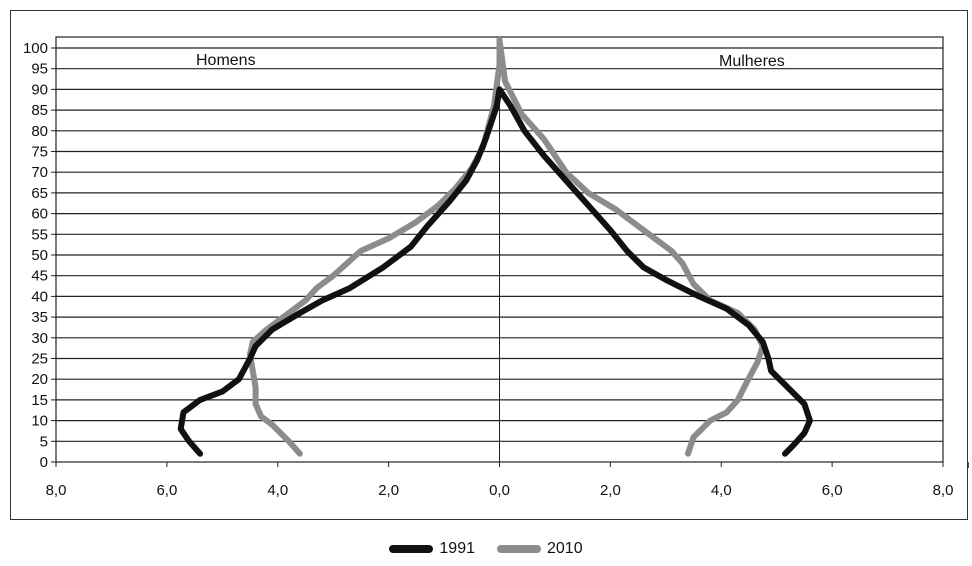 The image size is (972, 566). What do you see at coordinates (752, 61) in the screenshot?
I see `mulheres-label: Mulheres` at bounding box center [752, 61].